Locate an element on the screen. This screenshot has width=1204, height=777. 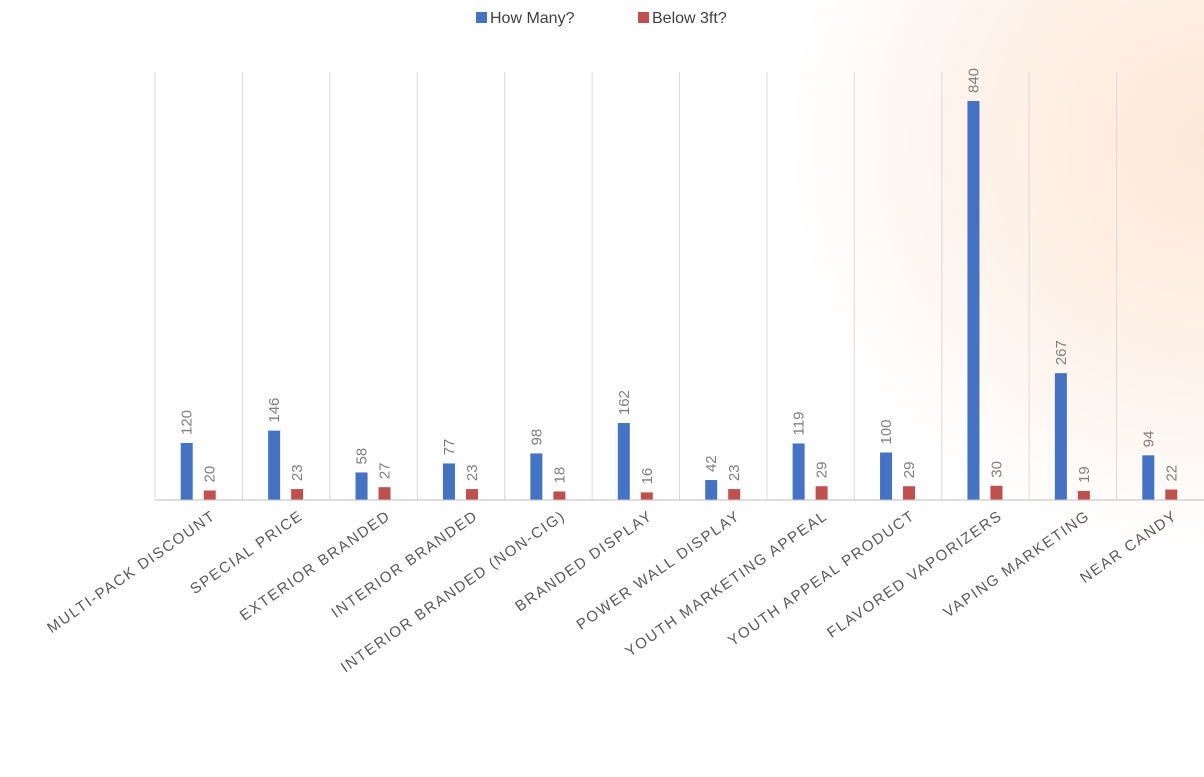
data-label: 120 is located at coordinates (187, 422).